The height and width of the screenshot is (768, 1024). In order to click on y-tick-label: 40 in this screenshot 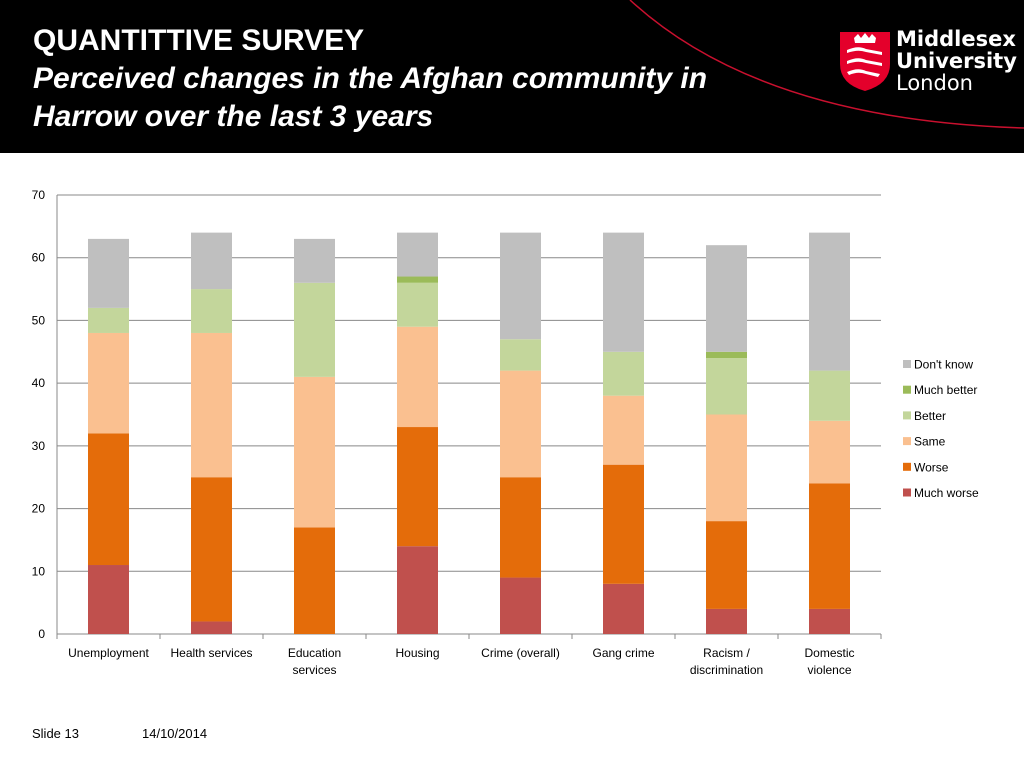, I will do `click(39, 383)`.